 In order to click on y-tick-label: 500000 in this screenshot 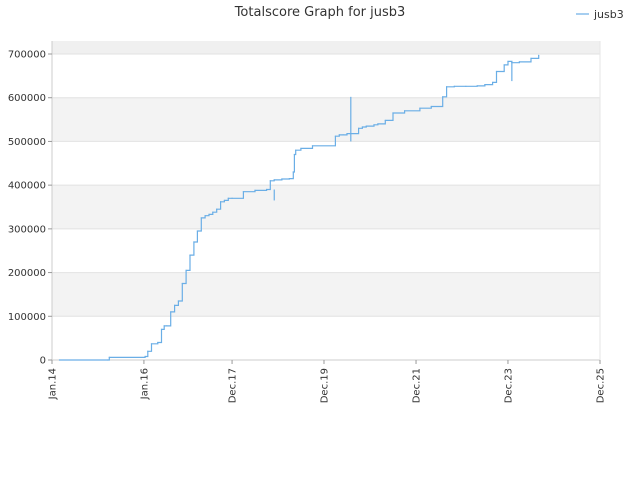, I will do `click(27, 142)`.